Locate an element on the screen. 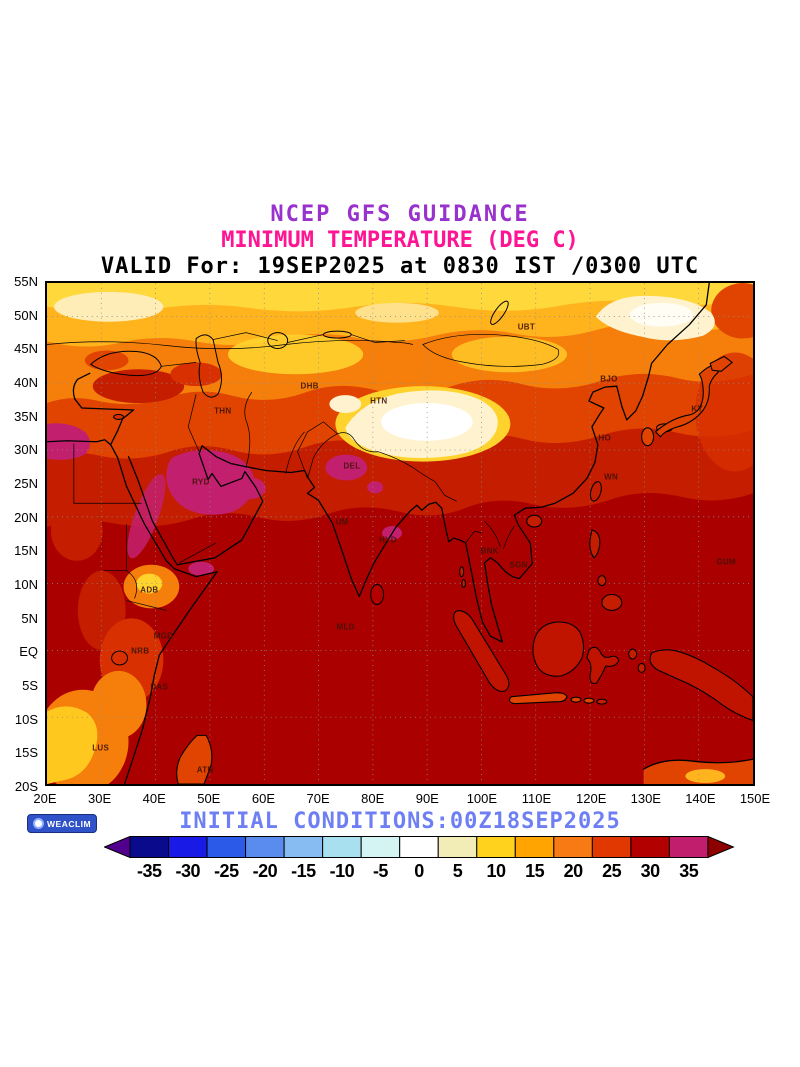  y-axis-label: 50N is located at coordinates (26, 315).